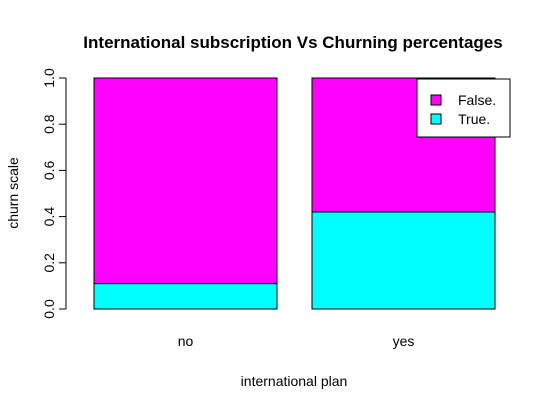  I want to click on bar-yes-true, so click(403, 260).